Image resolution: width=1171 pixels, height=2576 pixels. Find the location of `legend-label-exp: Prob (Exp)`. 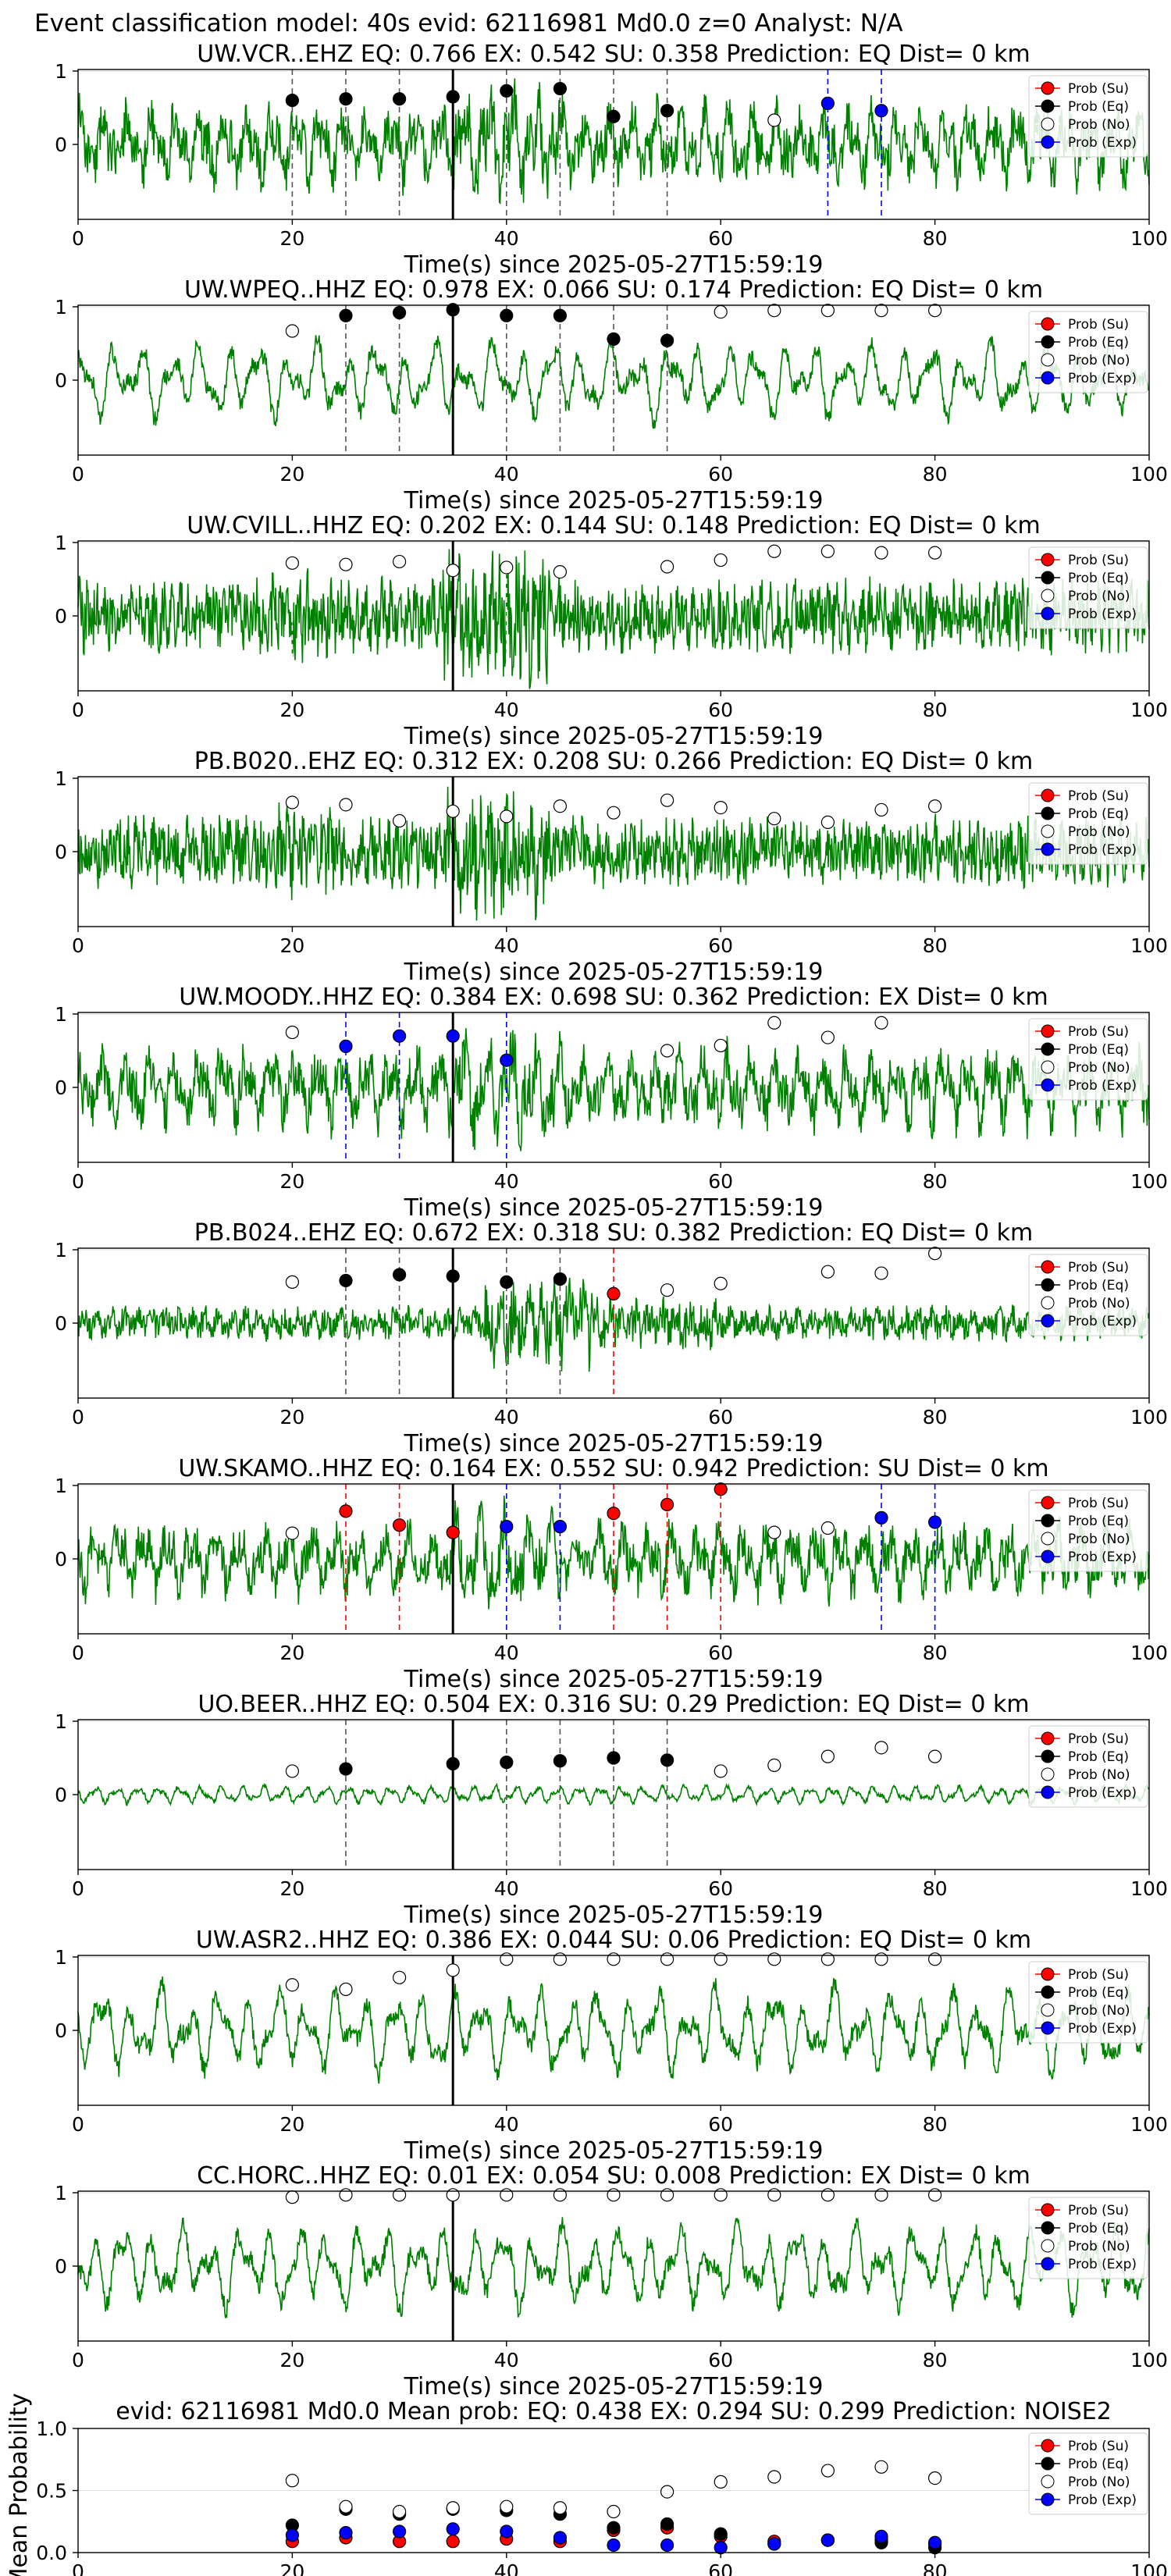

legend-label-exp: Prob (Exp) is located at coordinates (1102, 1793).